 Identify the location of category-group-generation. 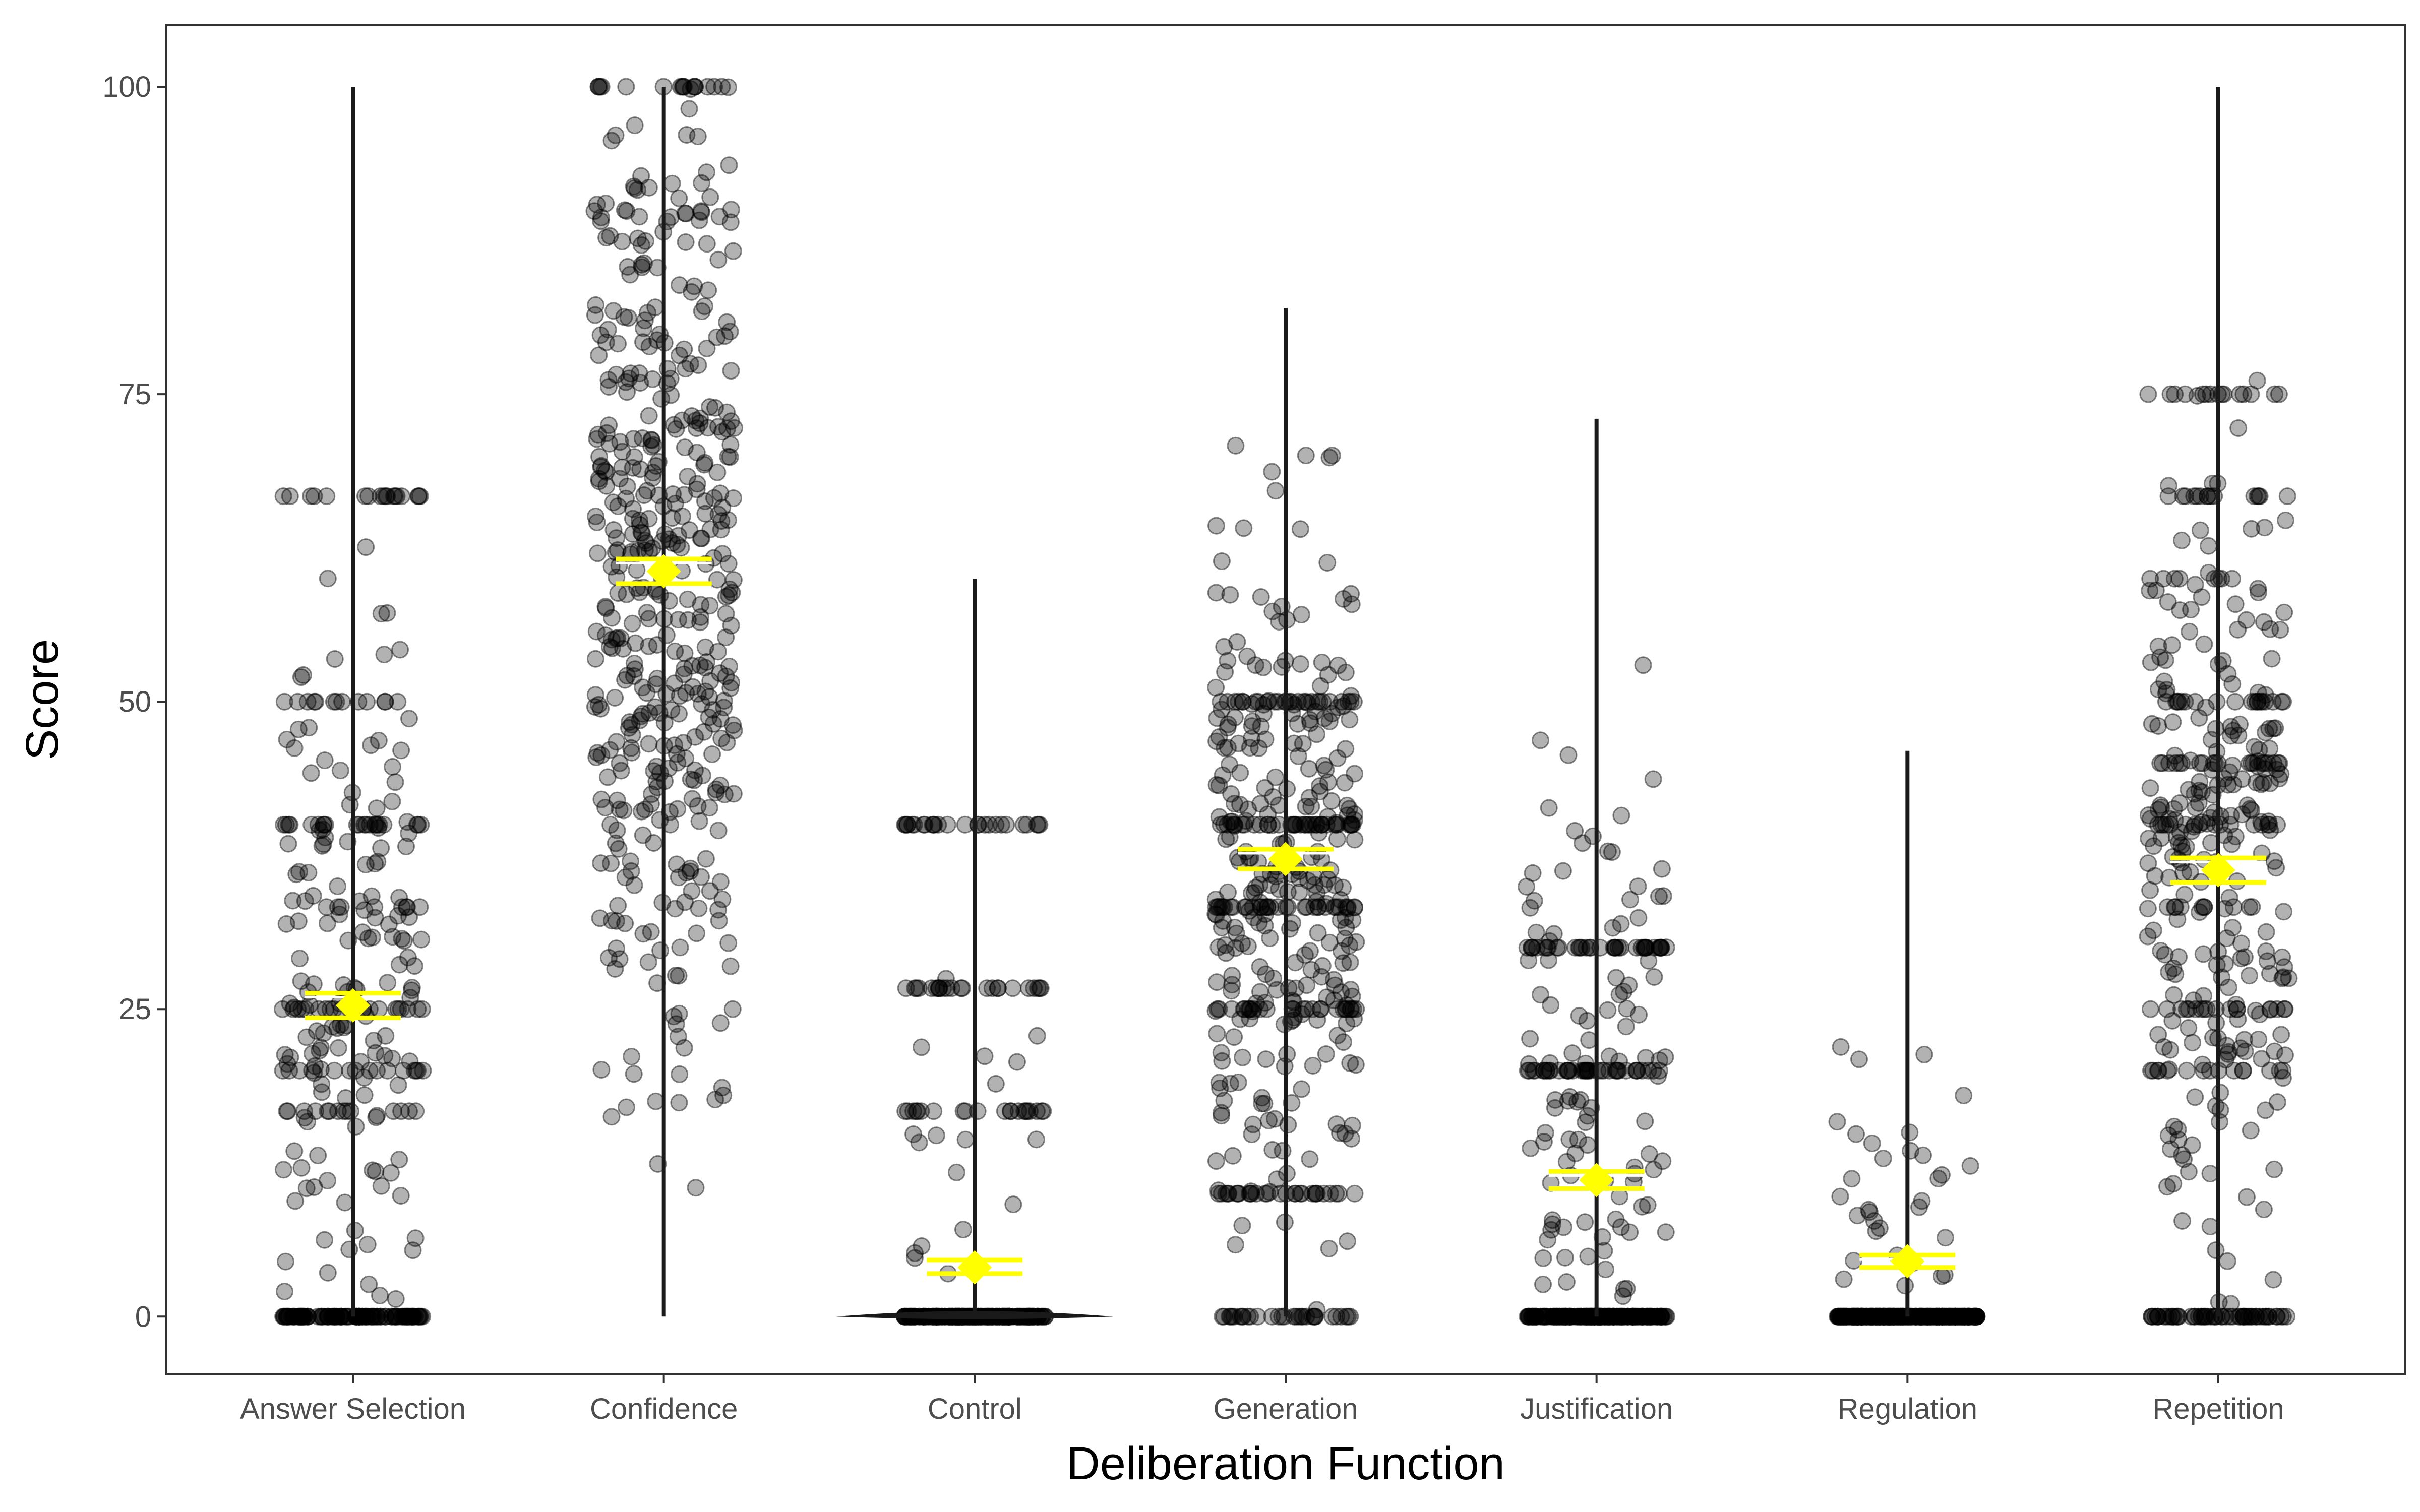
(1285, 817).